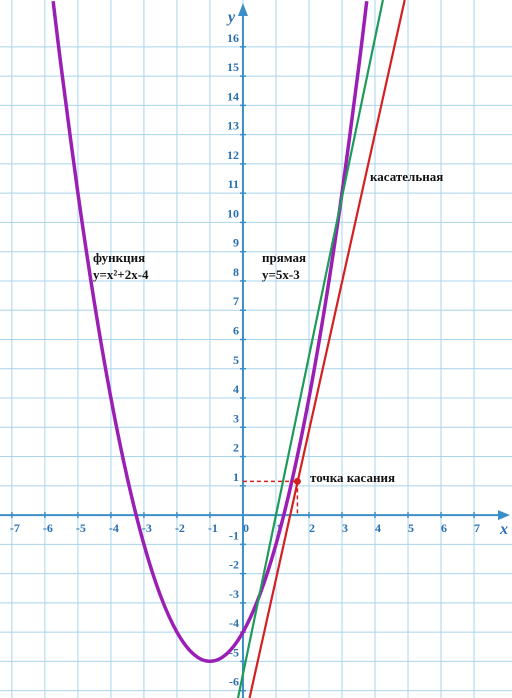 This screenshot has height=698, width=512. Describe the element at coordinates (15, 528) in the screenshot. I see `x-tick-label: -7` at that location.